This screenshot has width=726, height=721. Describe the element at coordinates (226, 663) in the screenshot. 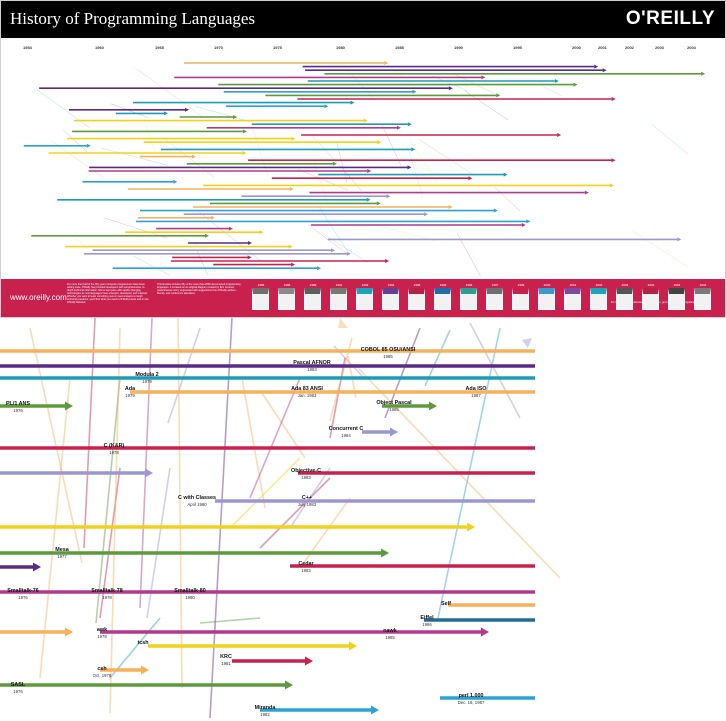

I see `language-date: 1981` at that location.